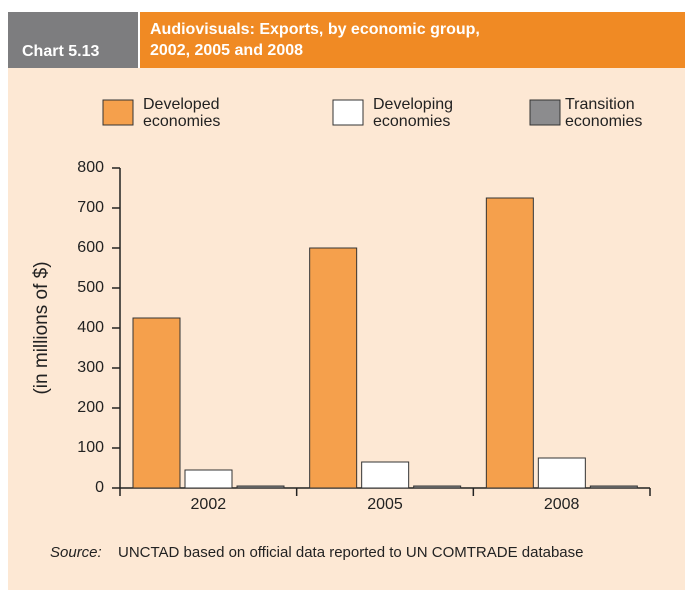 The width and height of the screenshot is (685, 597). I want to click on y-tick-label: 800, so click(90, 167).